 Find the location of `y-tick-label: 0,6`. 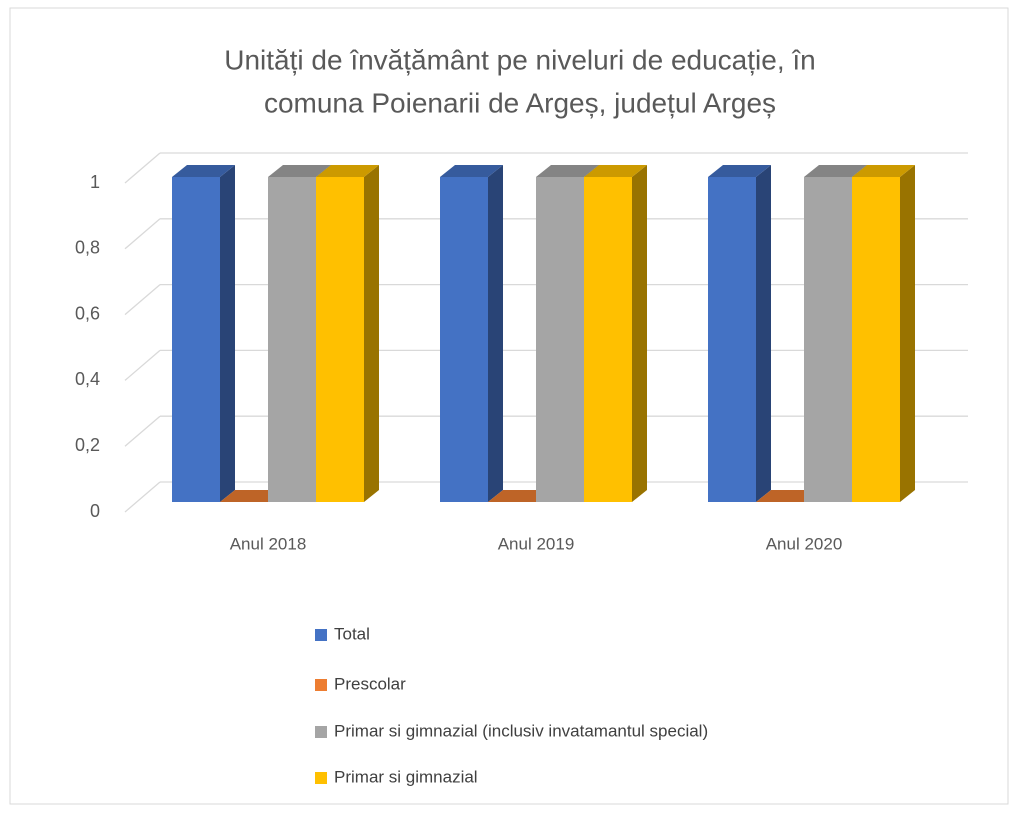

y-tick-label: 0,6 is located at coordinates (87, 313).